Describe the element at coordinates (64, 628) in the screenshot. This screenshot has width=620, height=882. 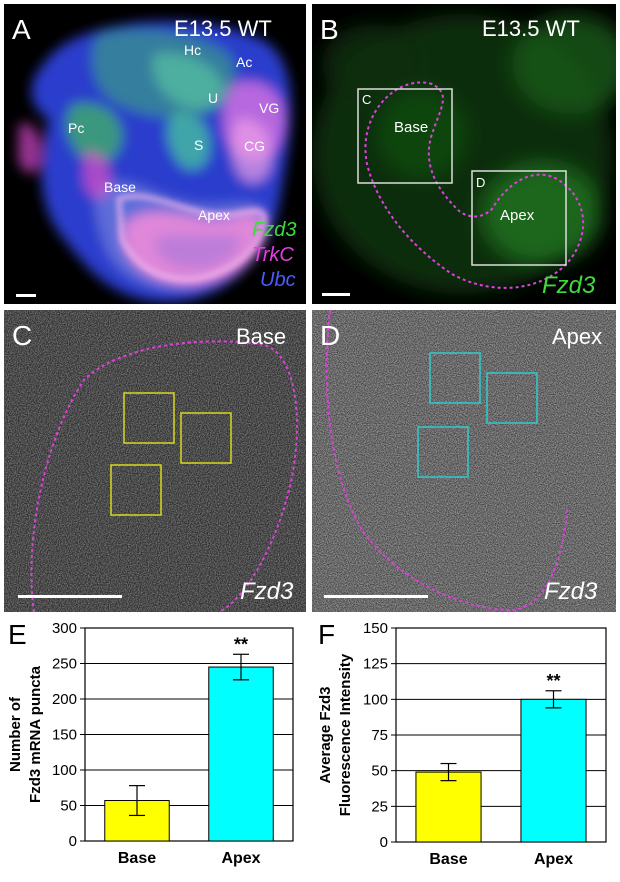
I see `y-tick-label: 300` at that location.